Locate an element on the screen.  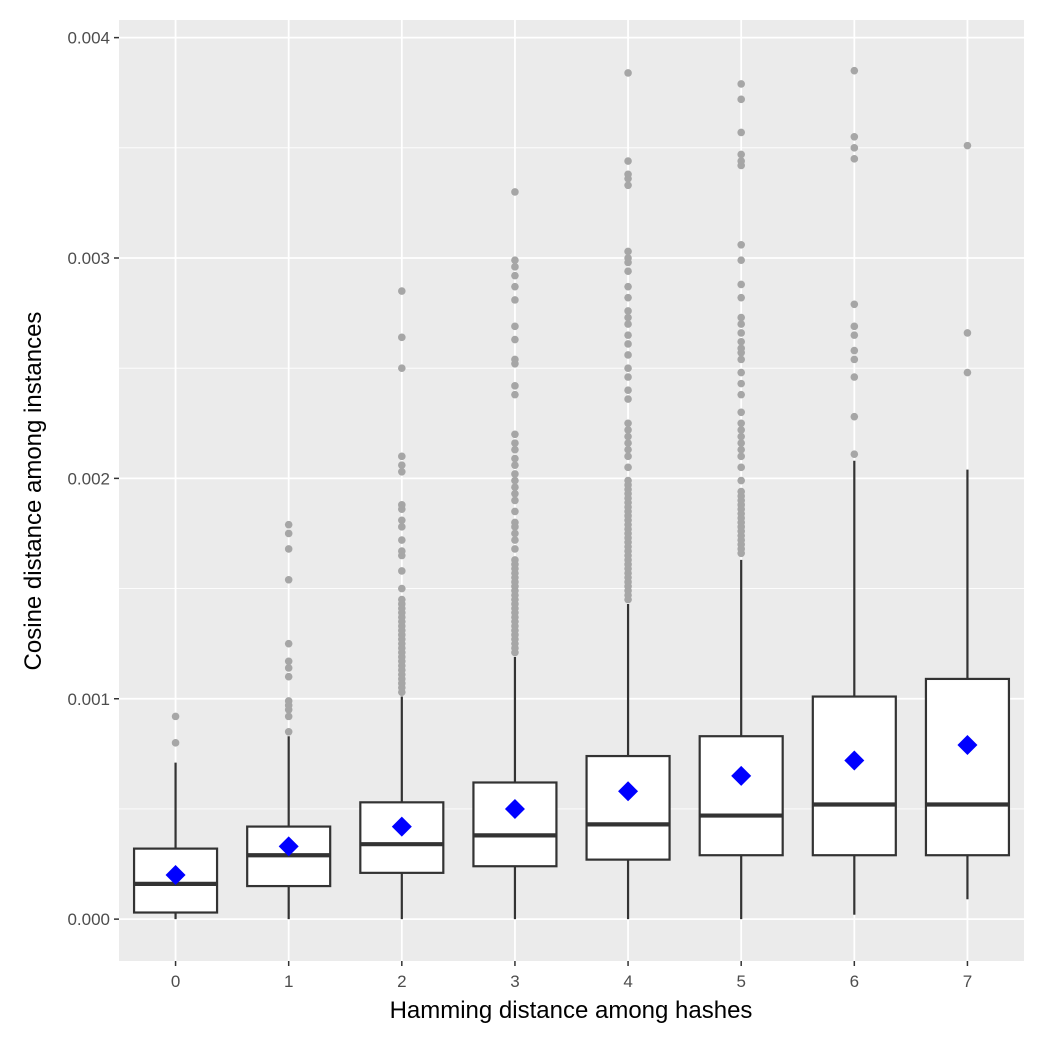
y-tick-label: 0.004 is located at coordinates (88, 38).